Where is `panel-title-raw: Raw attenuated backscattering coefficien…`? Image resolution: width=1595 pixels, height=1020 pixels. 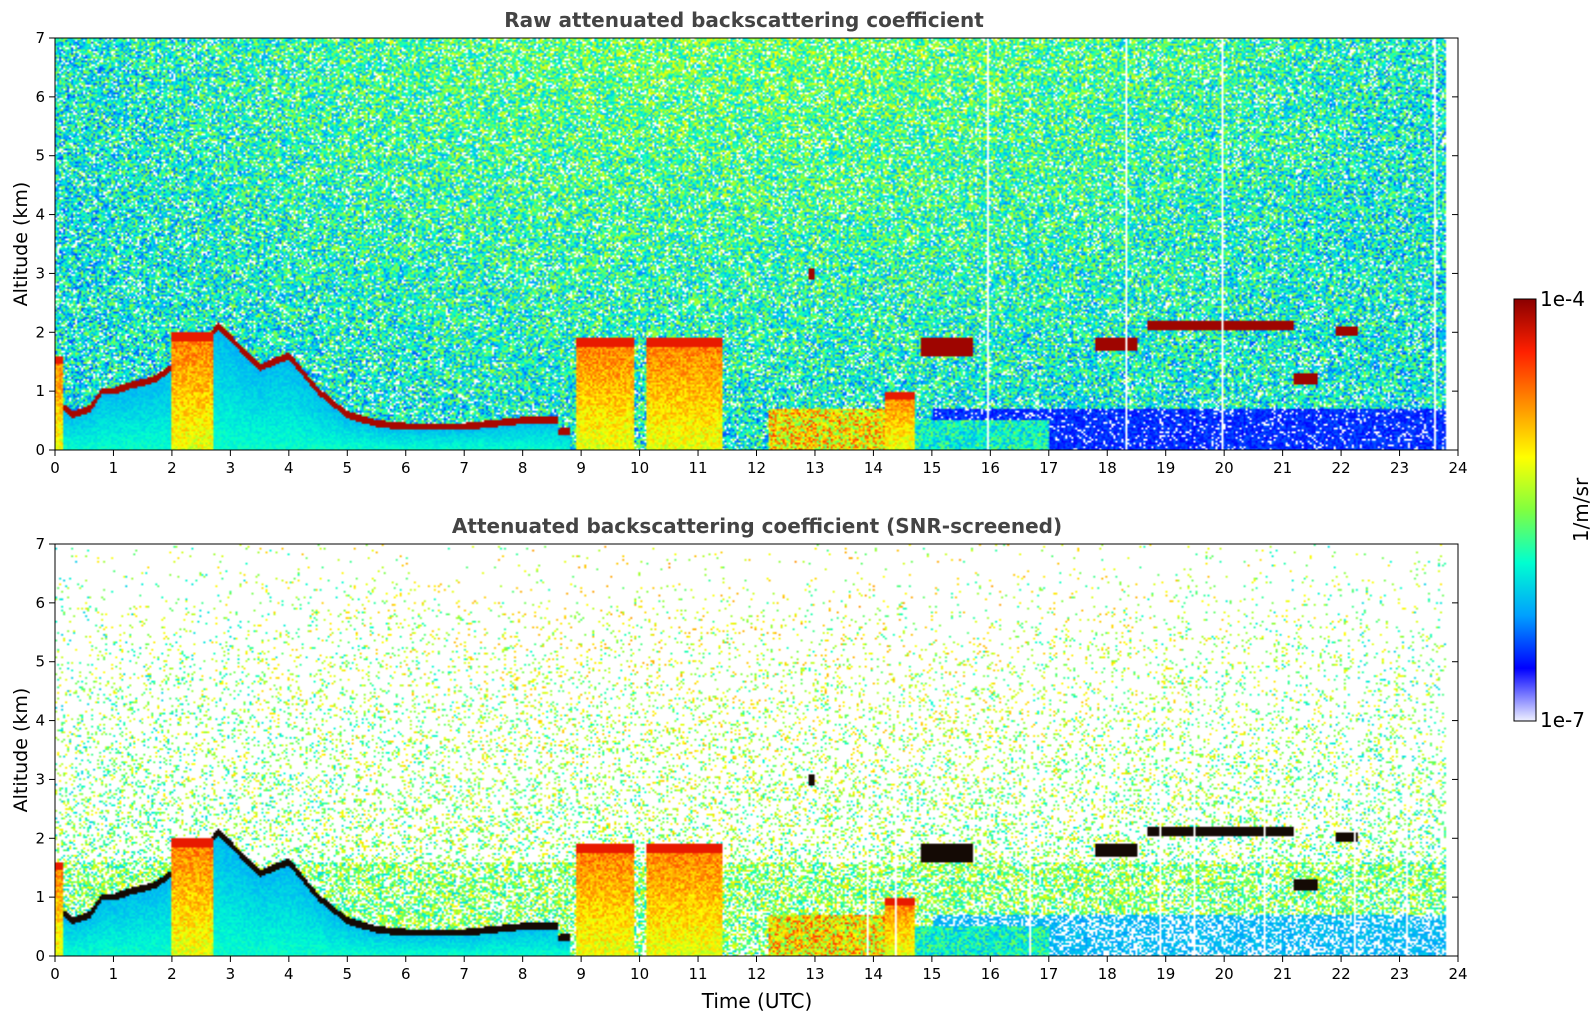 panel-title-raw: Raw attenuated backscattering coefficien… is located at coordinates (744, 20).